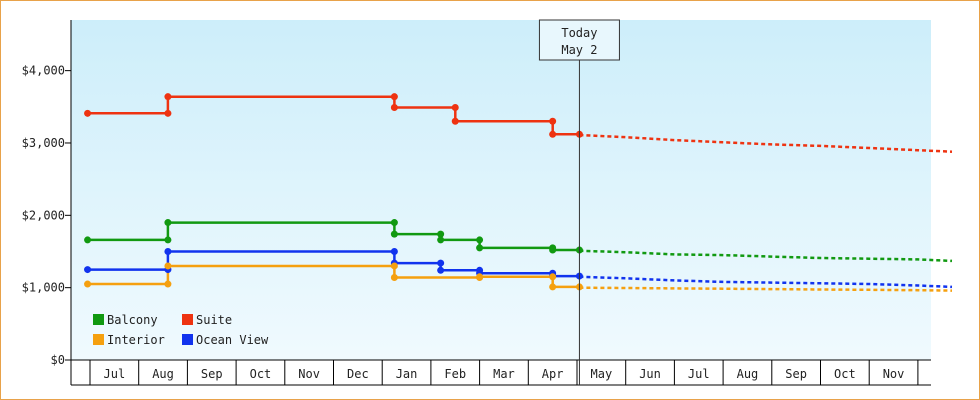 The width and height of the screenshot is (980, 400). I want to click on x-tick-label: Apr, so click(553, 374).